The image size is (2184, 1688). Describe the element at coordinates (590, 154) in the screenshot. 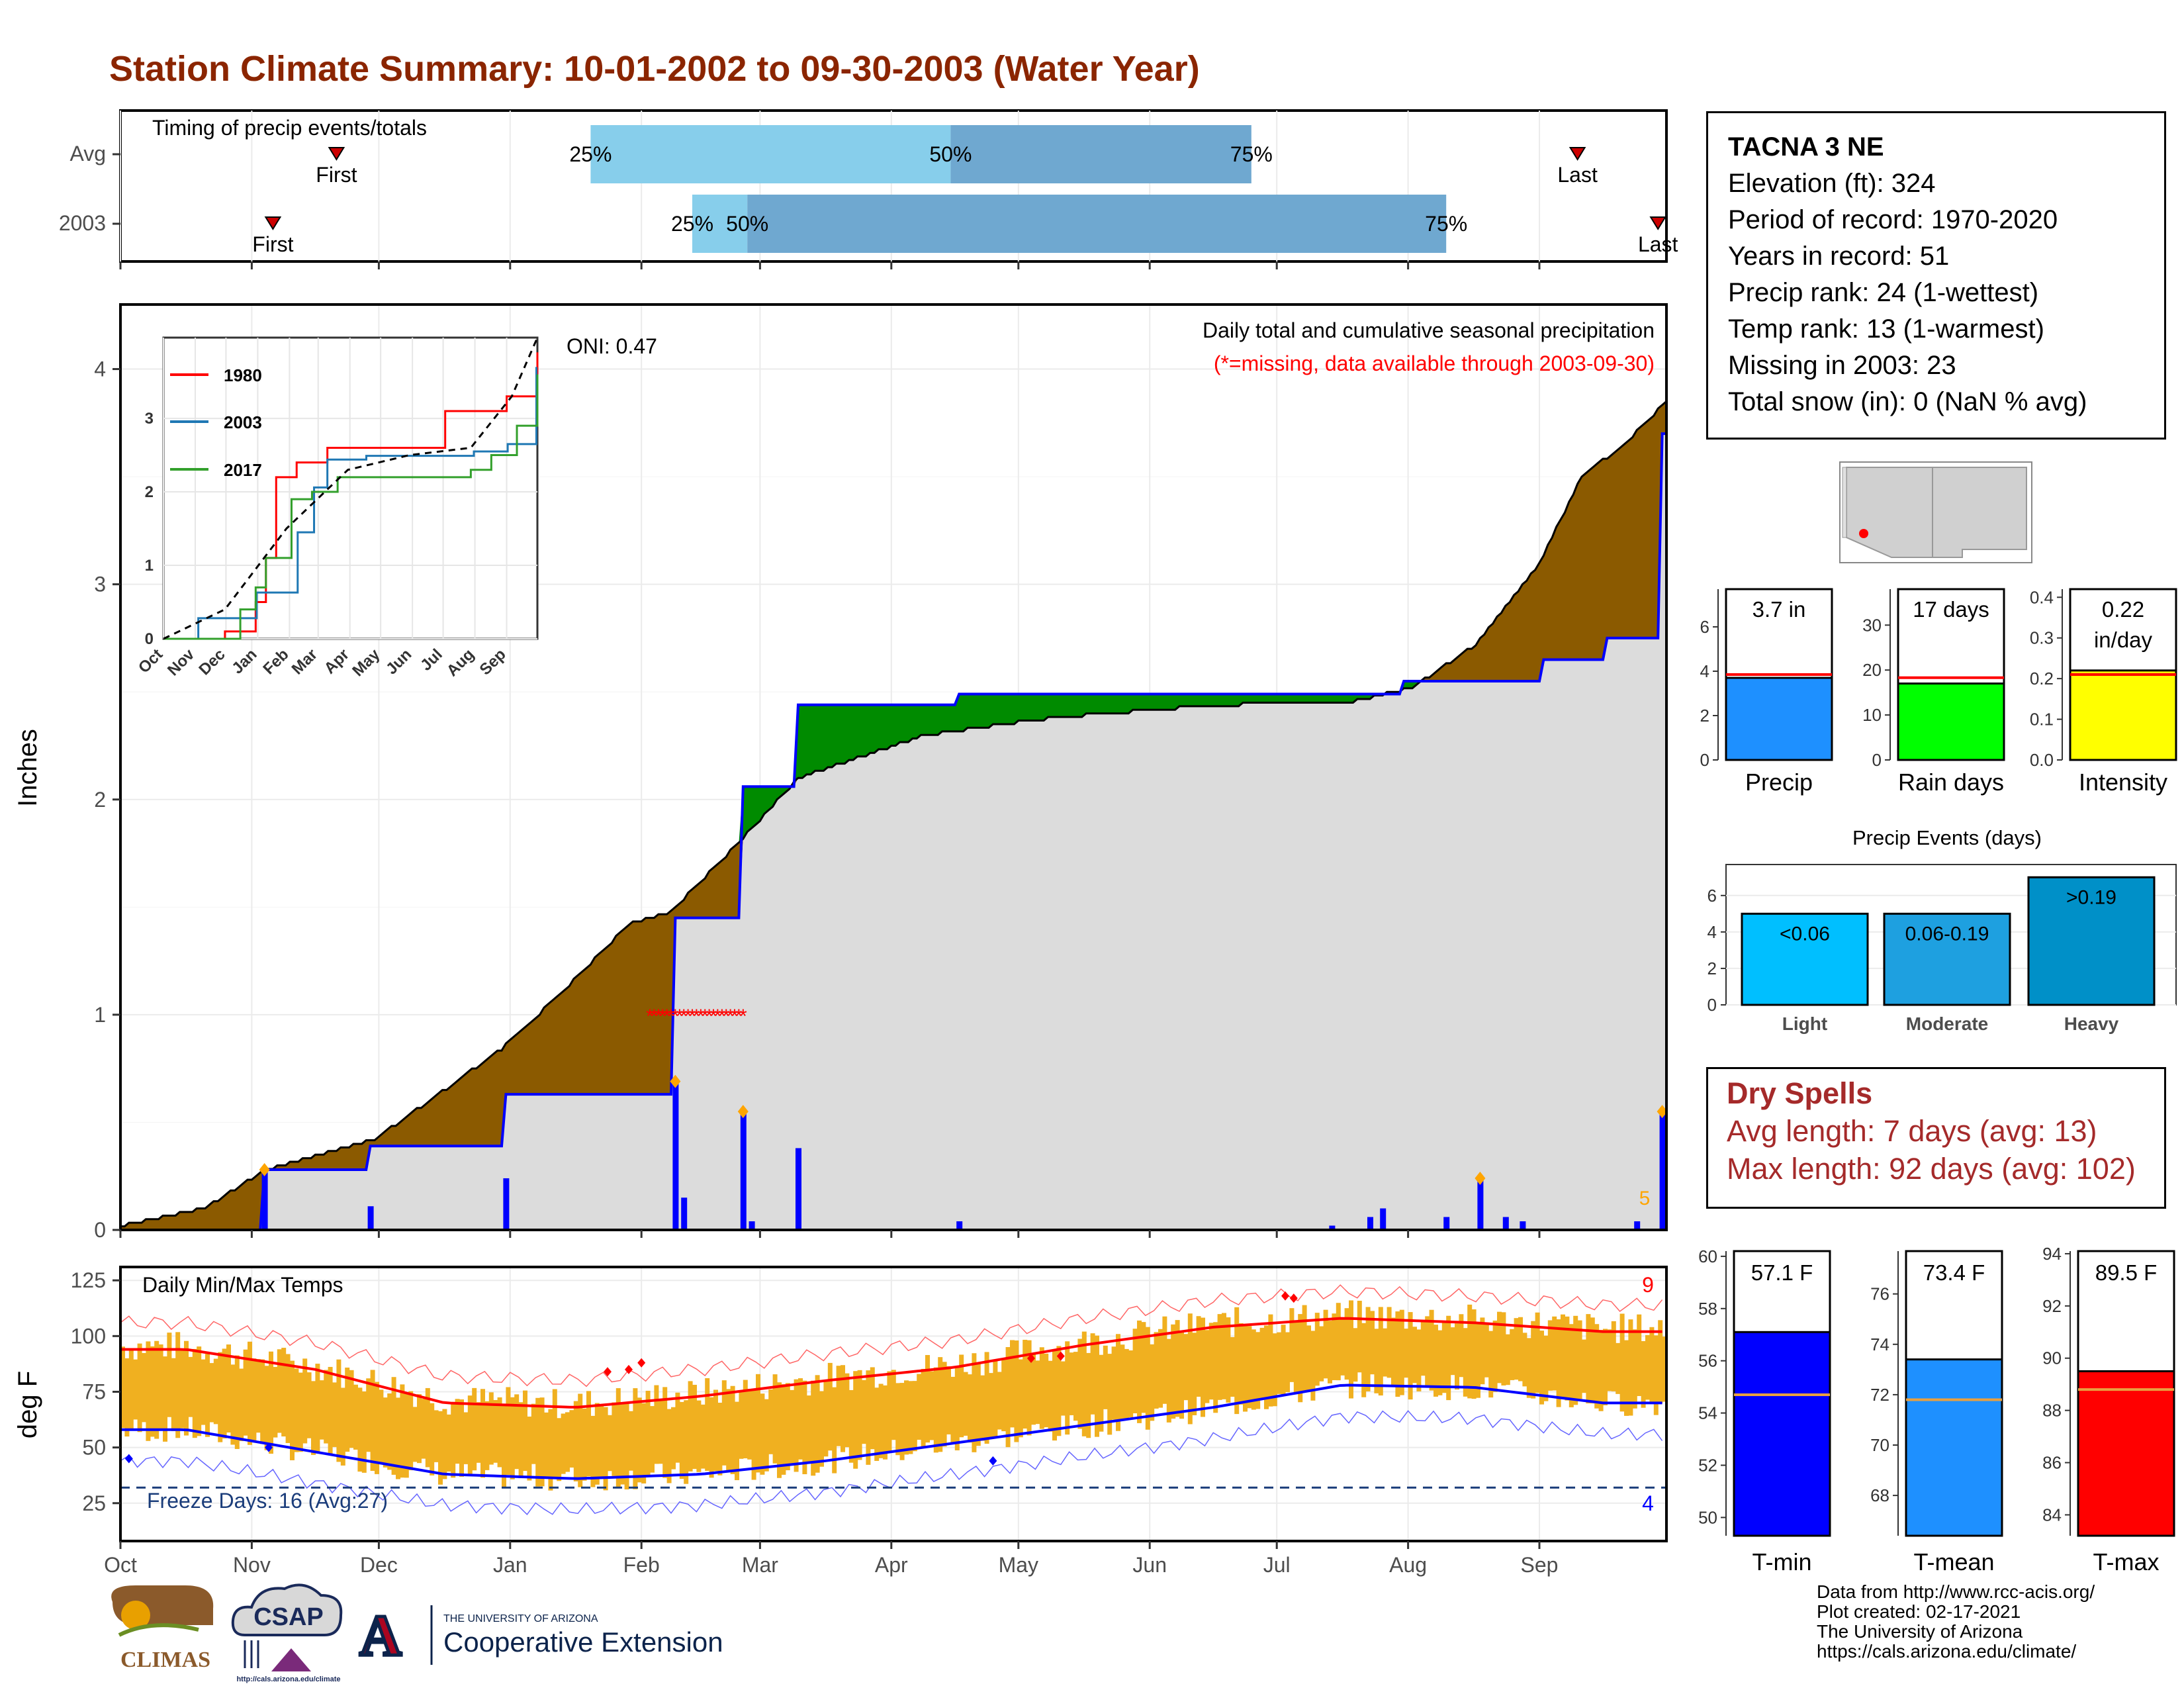

I see `timing-label-25: 25%` at that location.